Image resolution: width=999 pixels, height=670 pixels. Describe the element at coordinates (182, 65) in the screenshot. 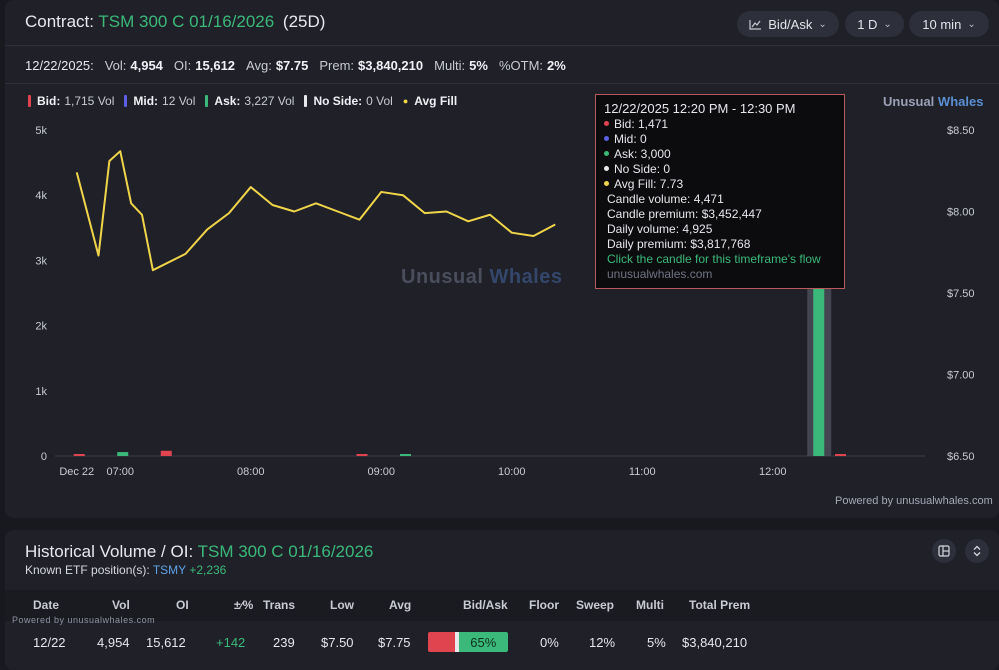

I see `oi-label: OI:` at that location.